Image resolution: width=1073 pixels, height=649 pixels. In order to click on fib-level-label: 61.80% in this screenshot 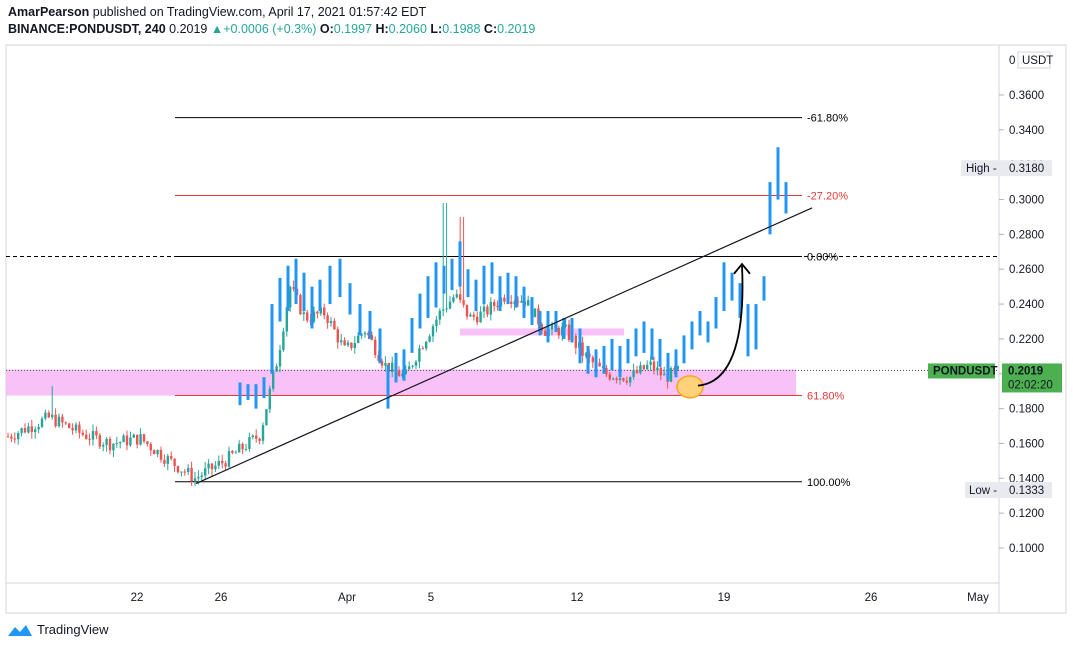, I will do `click(826, 397)`.